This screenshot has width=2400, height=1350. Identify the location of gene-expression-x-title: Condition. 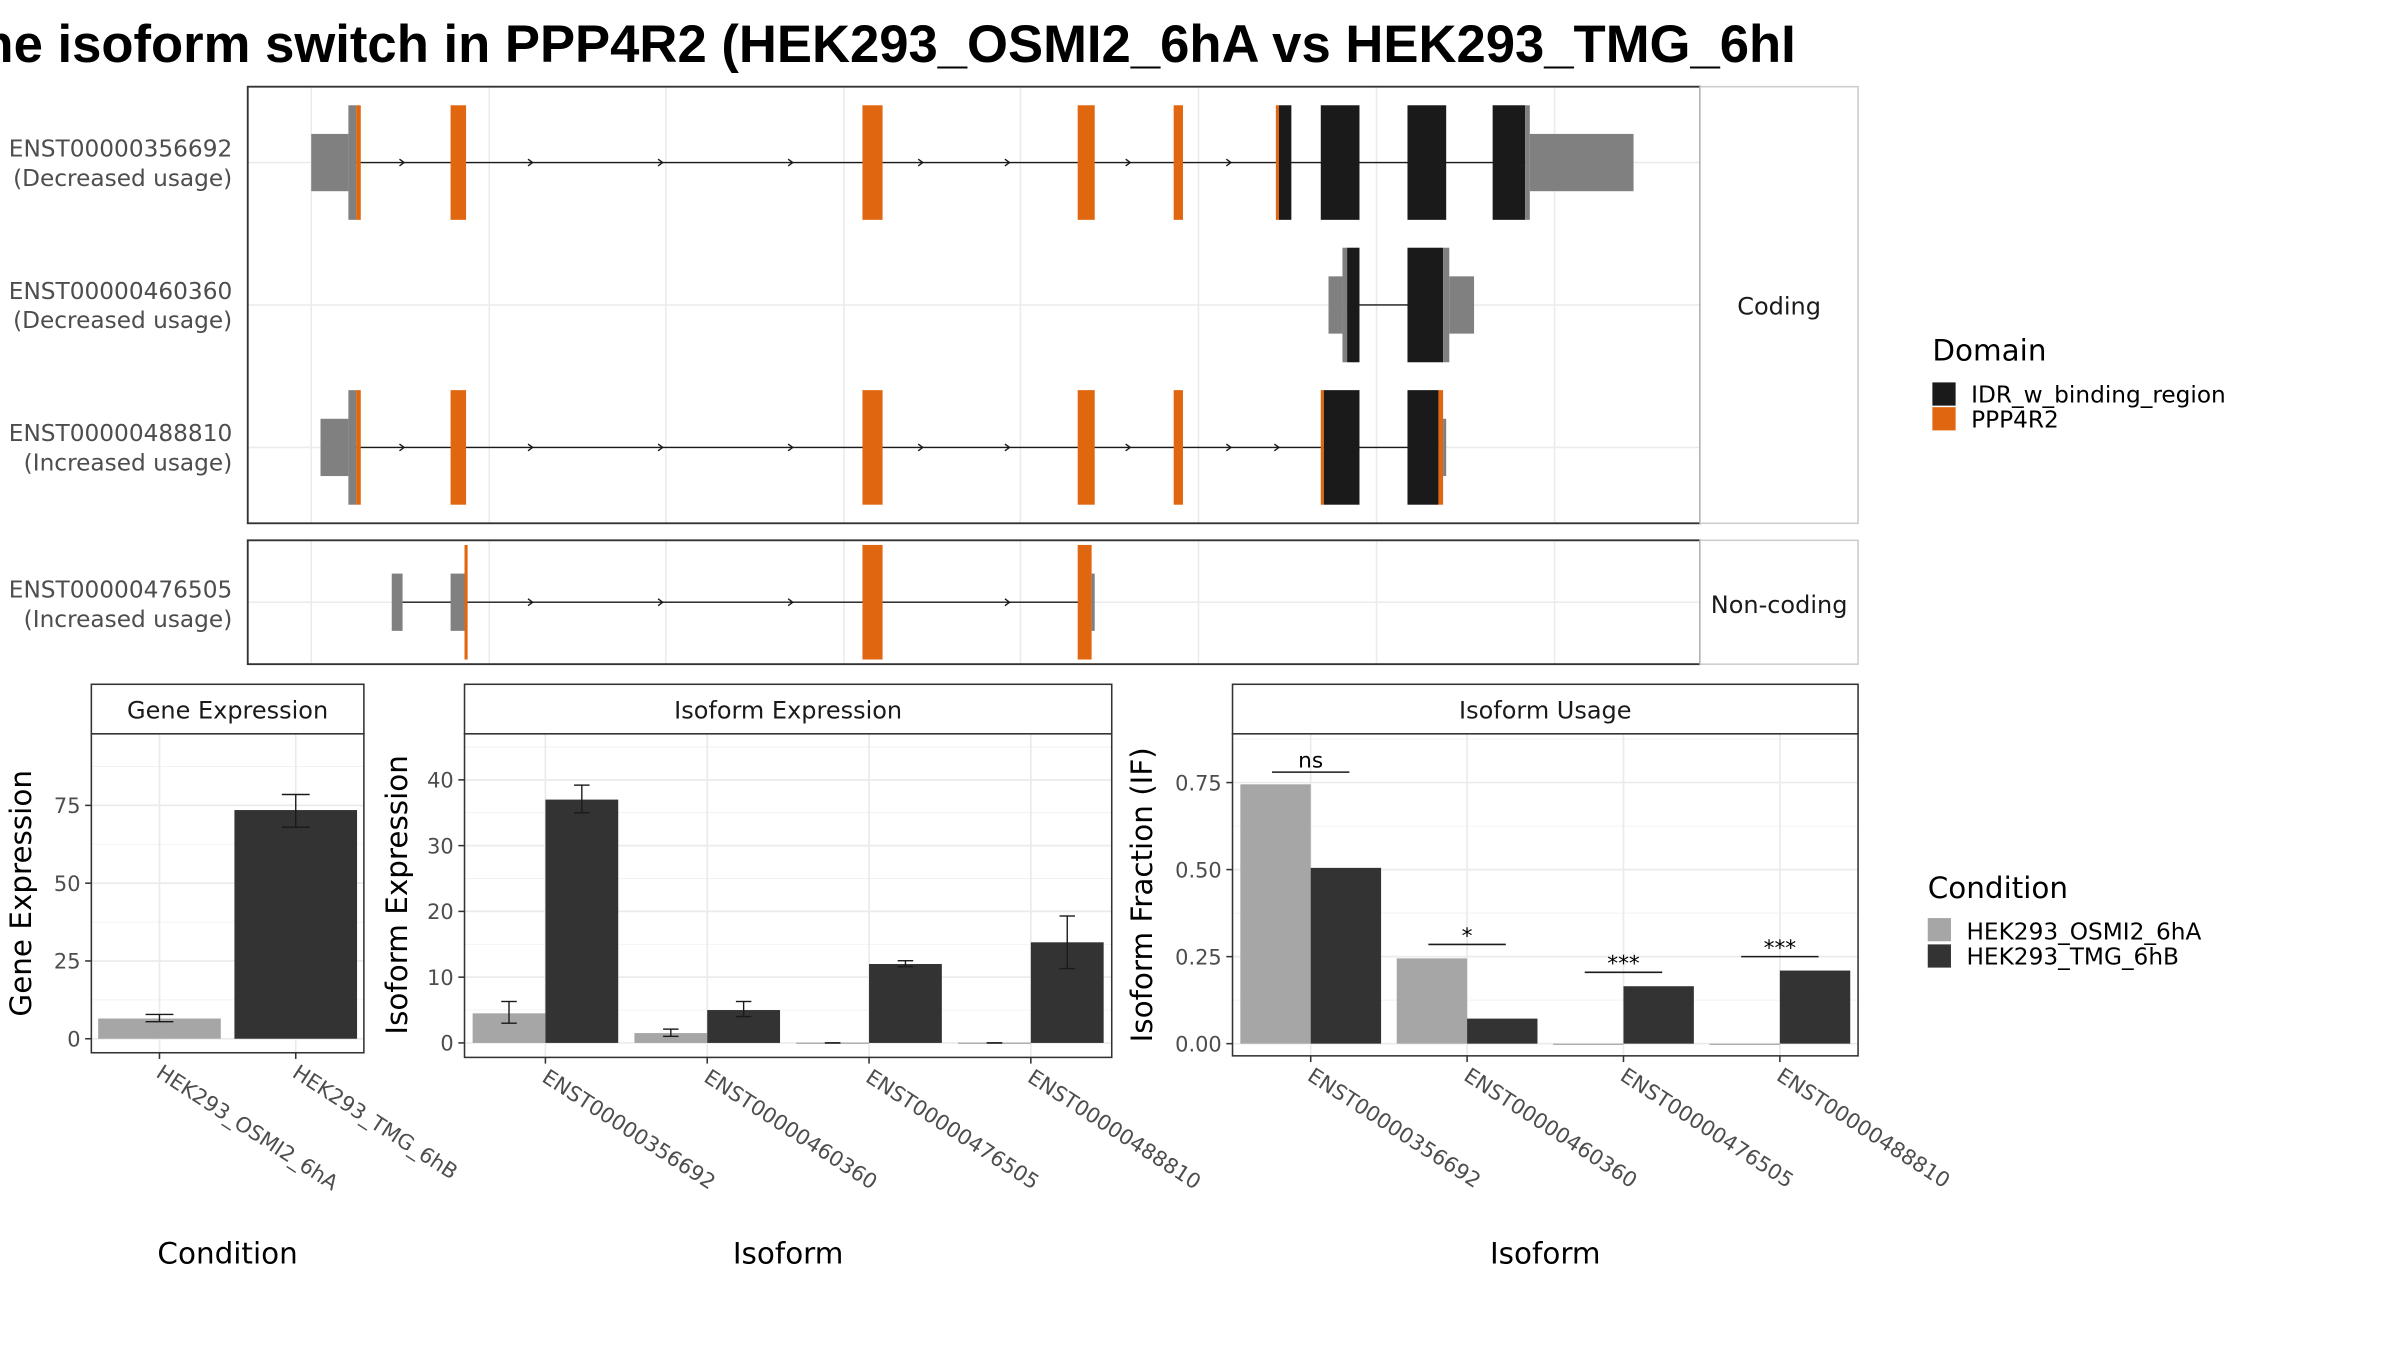
(227, 1253).